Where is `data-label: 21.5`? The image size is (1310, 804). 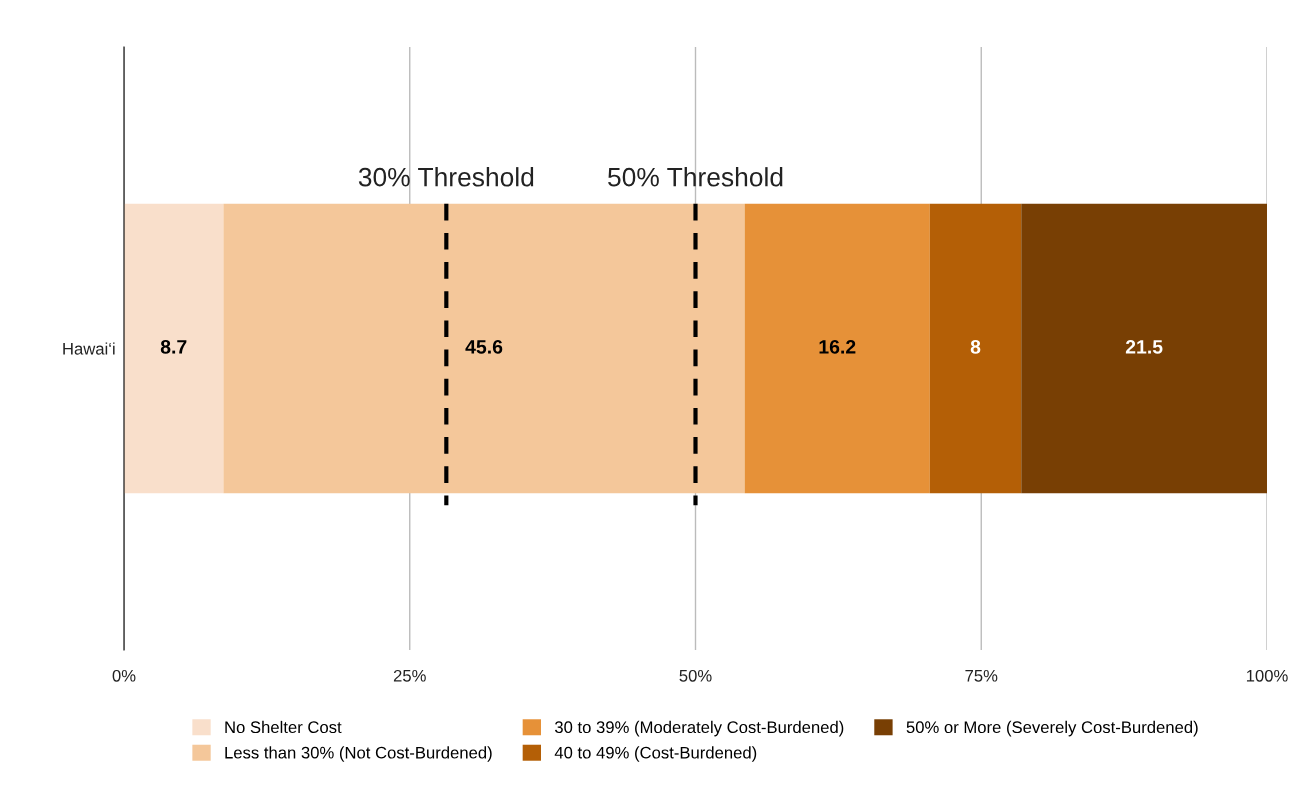 data-label: 21.5 is located at coordinates (1144, 346).